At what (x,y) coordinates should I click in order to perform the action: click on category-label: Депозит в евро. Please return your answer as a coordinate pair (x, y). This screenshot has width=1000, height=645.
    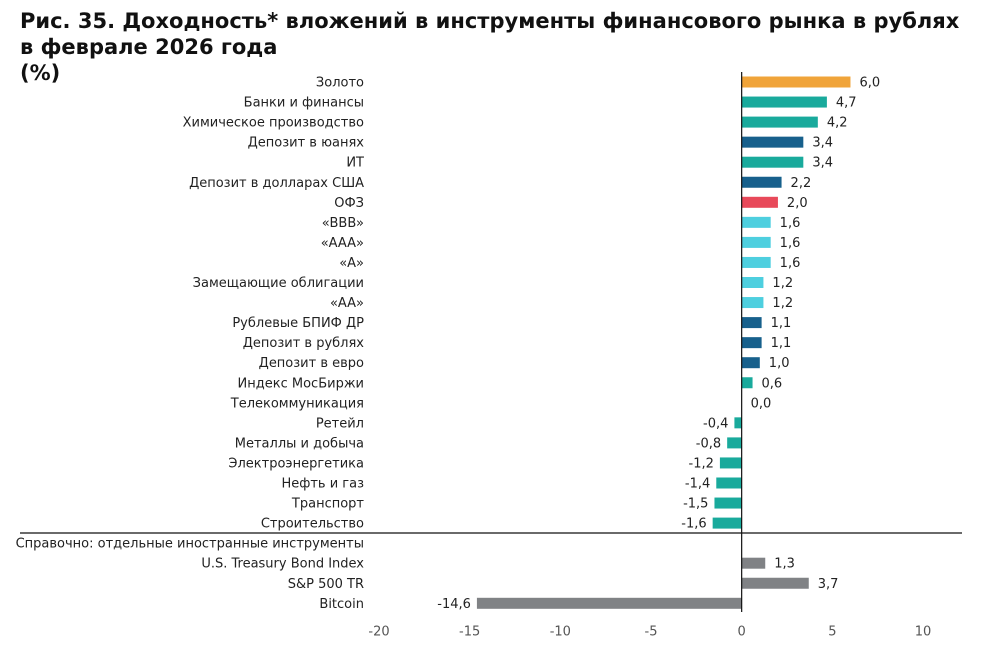
    Looking at the image, I should click on (311, 363).